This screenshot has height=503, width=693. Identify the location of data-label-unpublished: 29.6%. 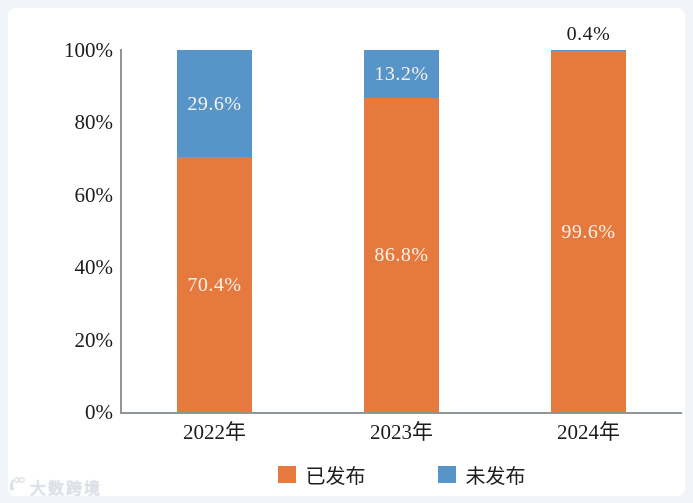
(214, 103).